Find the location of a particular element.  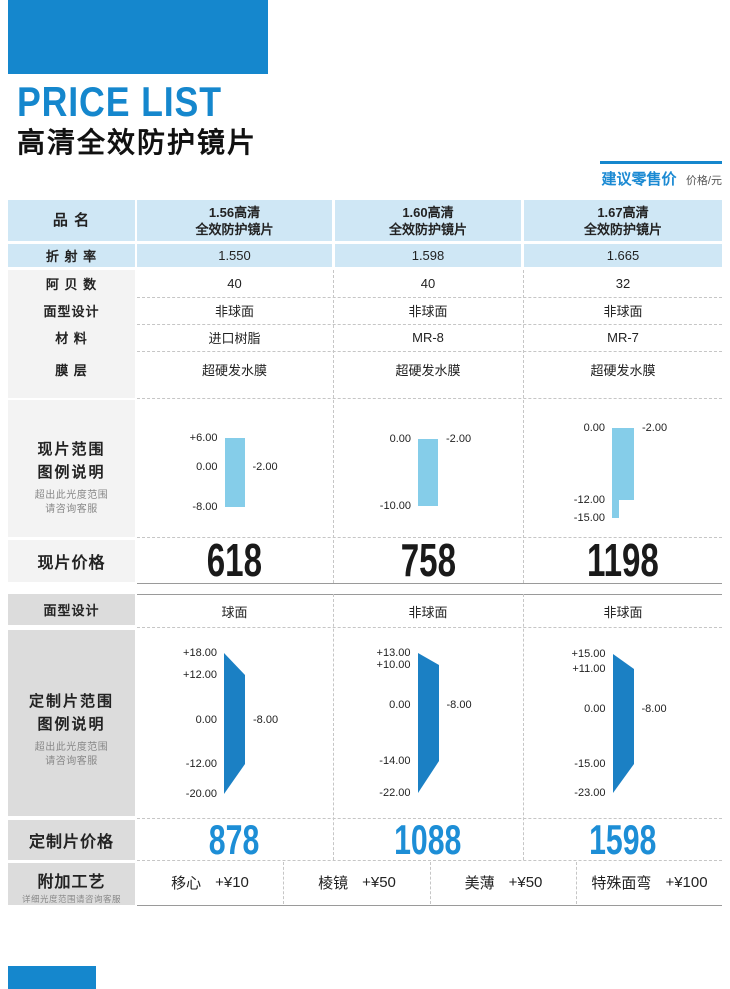

row-label-addons: 附加工艺 is located at coordinates (71, 882).